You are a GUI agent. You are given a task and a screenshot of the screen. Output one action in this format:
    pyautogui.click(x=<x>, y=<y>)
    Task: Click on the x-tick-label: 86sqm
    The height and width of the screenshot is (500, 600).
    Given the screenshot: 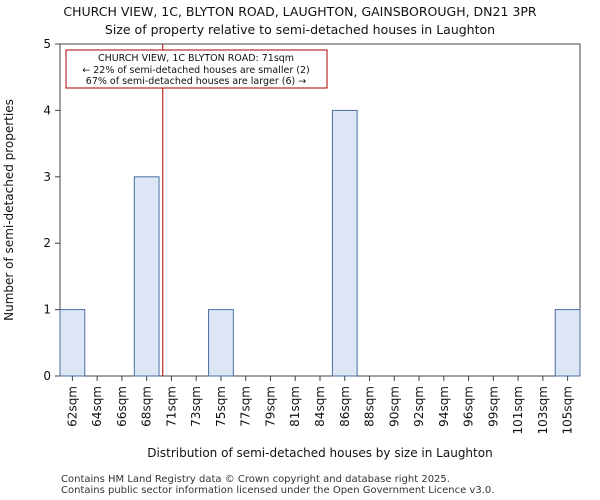 What is the action you would take?
    pyautogui.click(x=345, y=406)
    